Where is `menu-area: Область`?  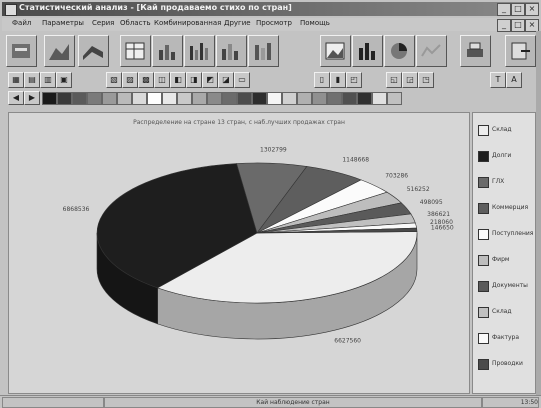 menu-area: Область is located at coordinates (135, 23).